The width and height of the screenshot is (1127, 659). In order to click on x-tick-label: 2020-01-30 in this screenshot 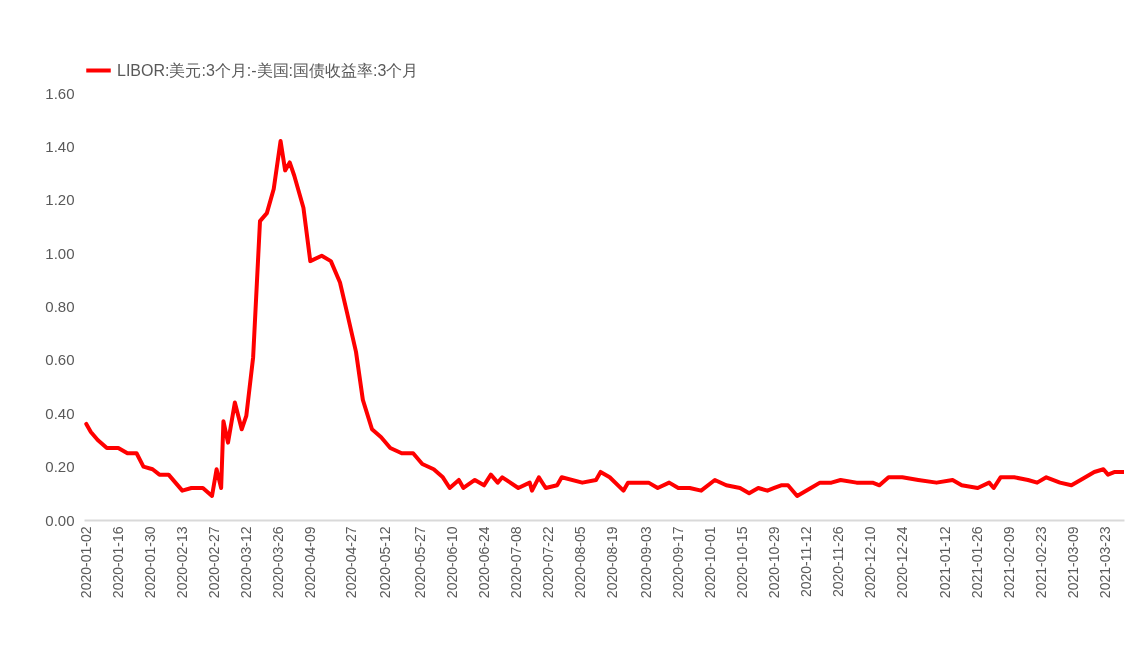, I will do `click(149, 562)`.